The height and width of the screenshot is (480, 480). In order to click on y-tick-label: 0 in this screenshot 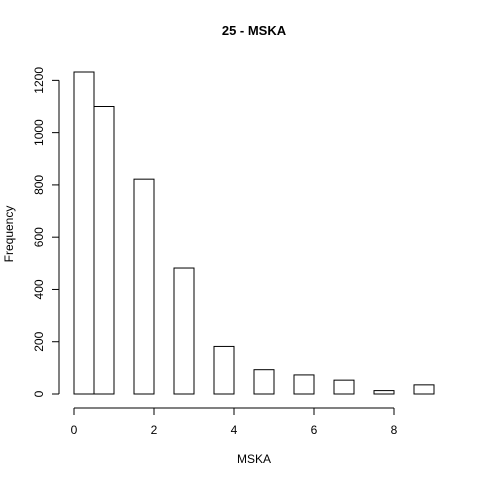, I will do `click(39, 393)`.